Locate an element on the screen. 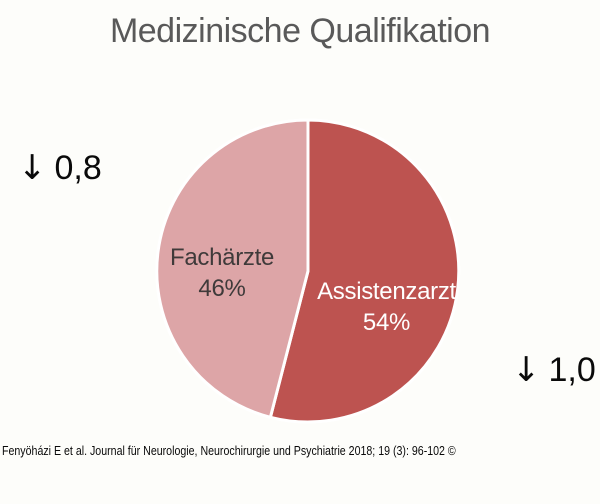 This screenshot has height=504, width=600. slice-percent: 46% is located at coordinates (222, 288).